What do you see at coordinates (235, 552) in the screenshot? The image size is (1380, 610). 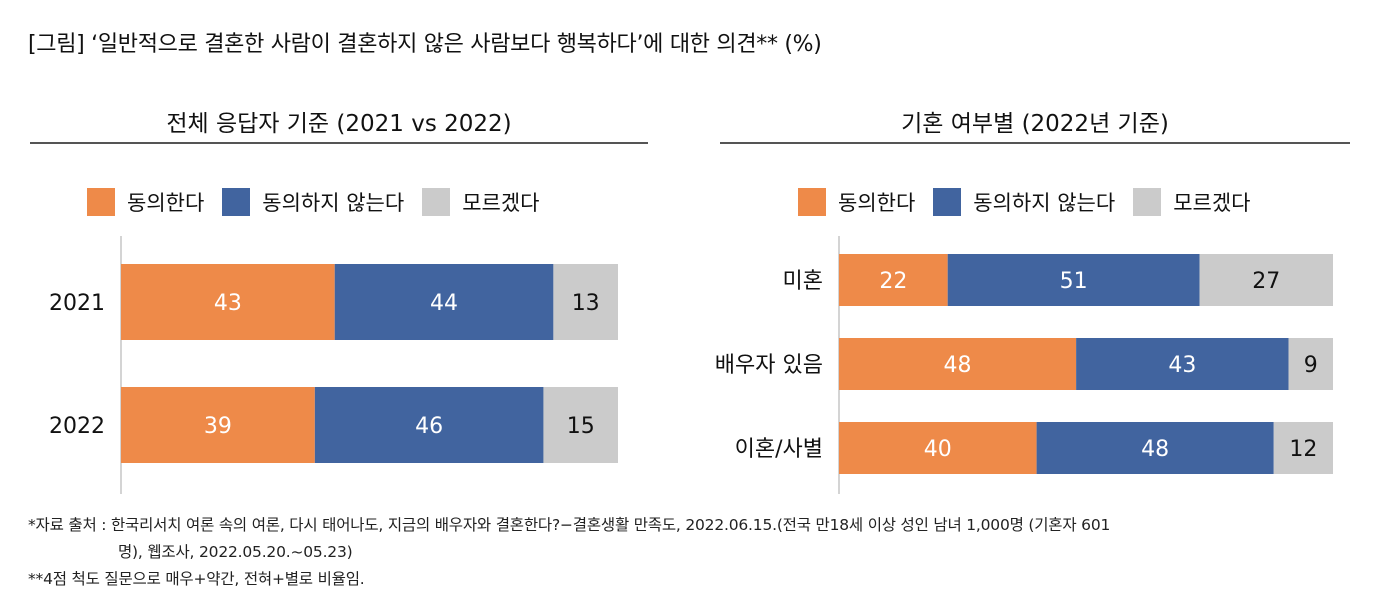 I see `source-footnote-line2: 명), 웹조사, 2022.05.20.~05.23)` at bounding box center [235, 552].